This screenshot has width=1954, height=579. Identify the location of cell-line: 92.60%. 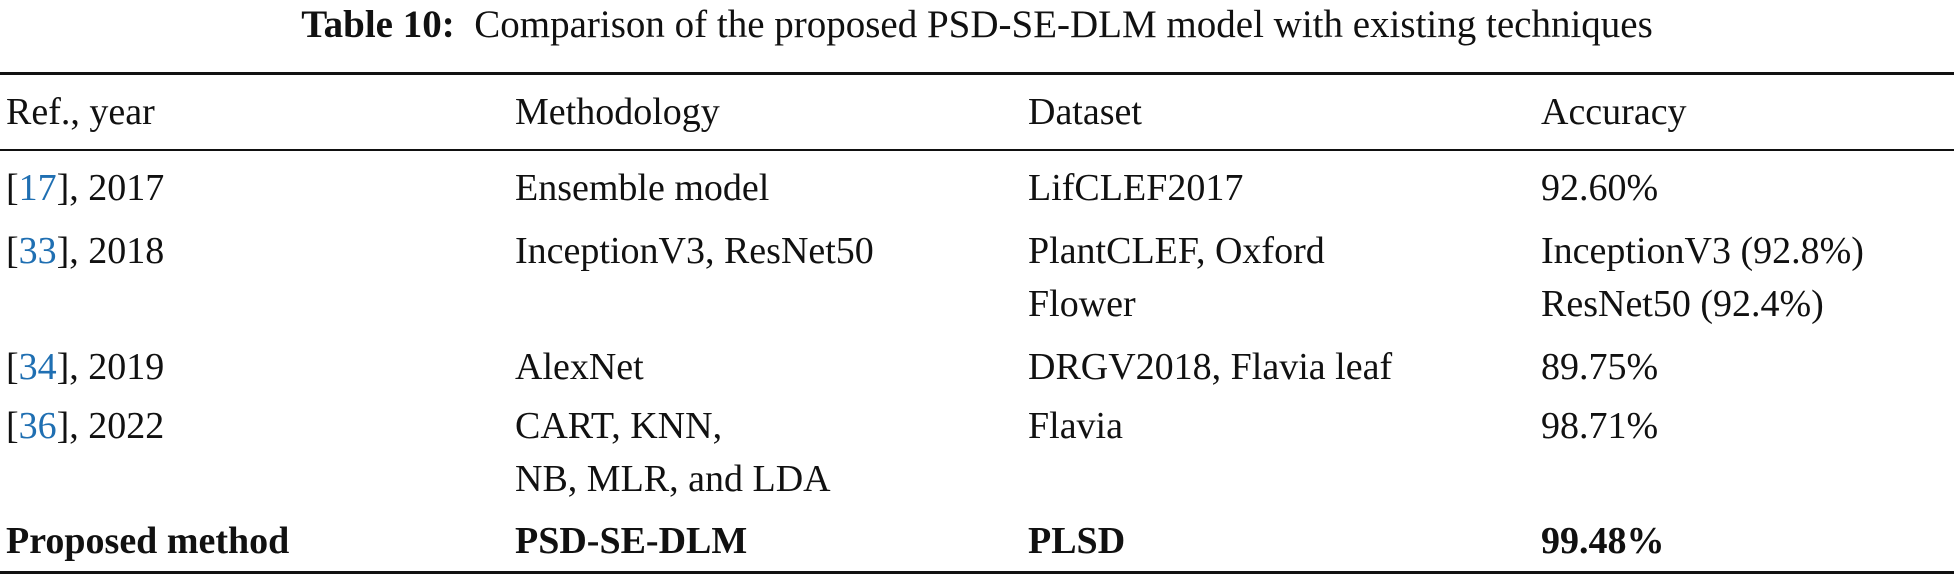
(1600, 188).